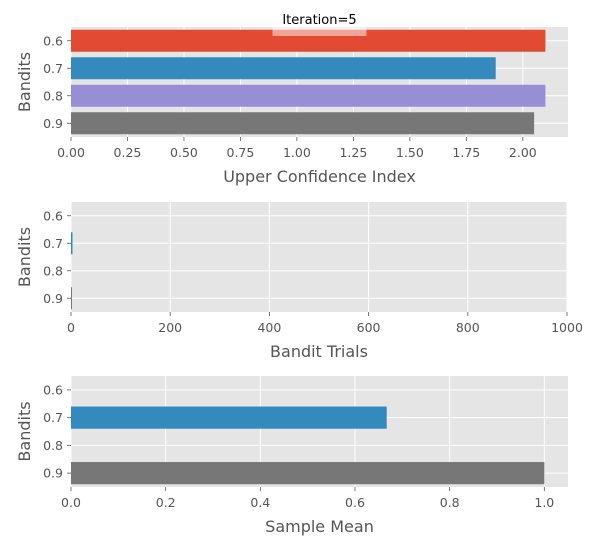 The image size is (600, 550). Describe the element at coordinates (166, 502) in the screenshot. I see `x-tick-label: 0.2` at that location.